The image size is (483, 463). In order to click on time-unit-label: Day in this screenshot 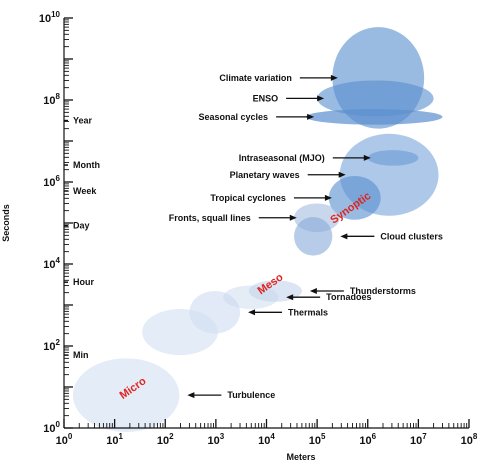, I will do `click(81, 226)`.